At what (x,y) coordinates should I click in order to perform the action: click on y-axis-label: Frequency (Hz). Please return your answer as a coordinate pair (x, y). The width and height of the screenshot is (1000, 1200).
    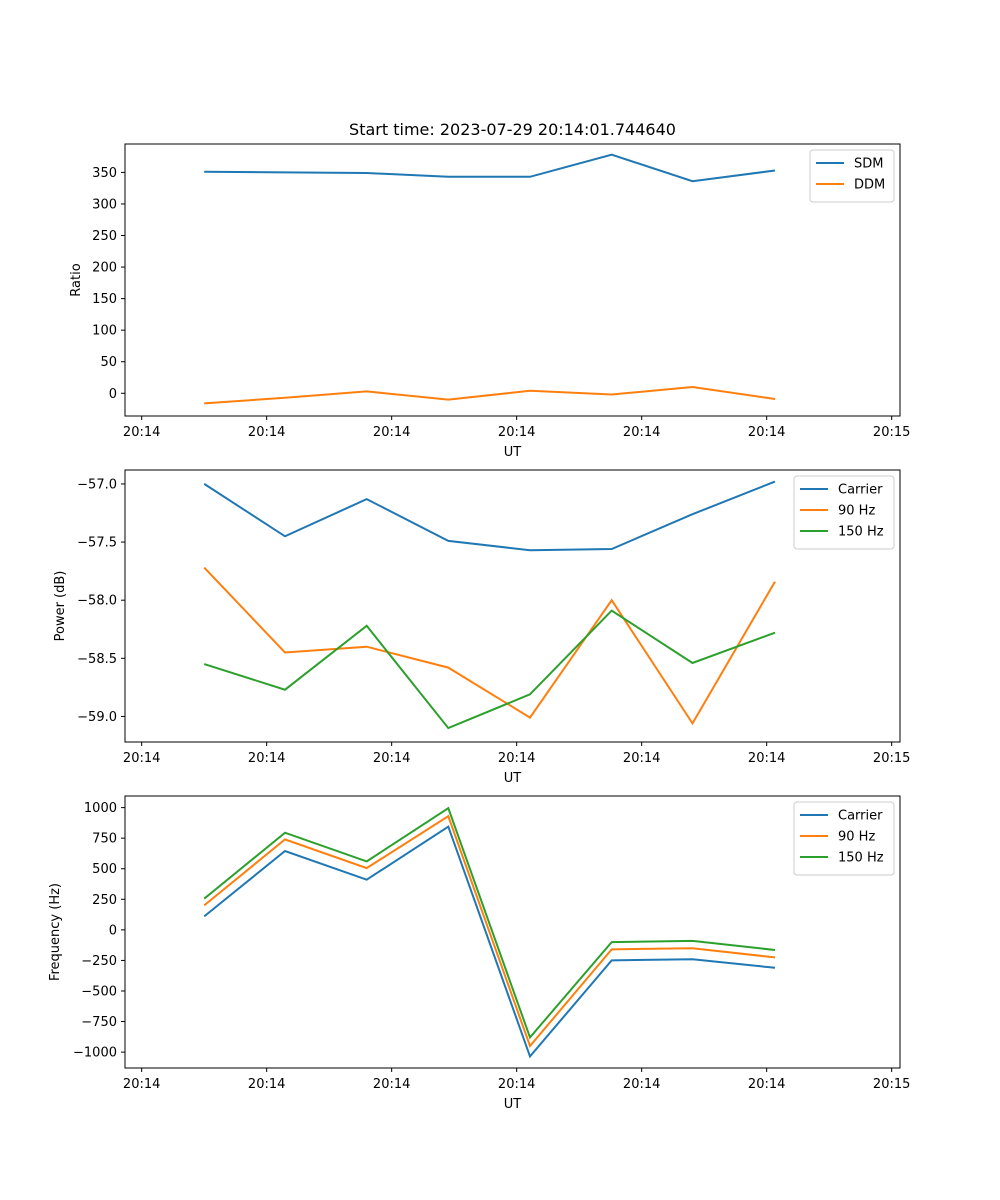
    Looking at the image, I should click on (55, 932).